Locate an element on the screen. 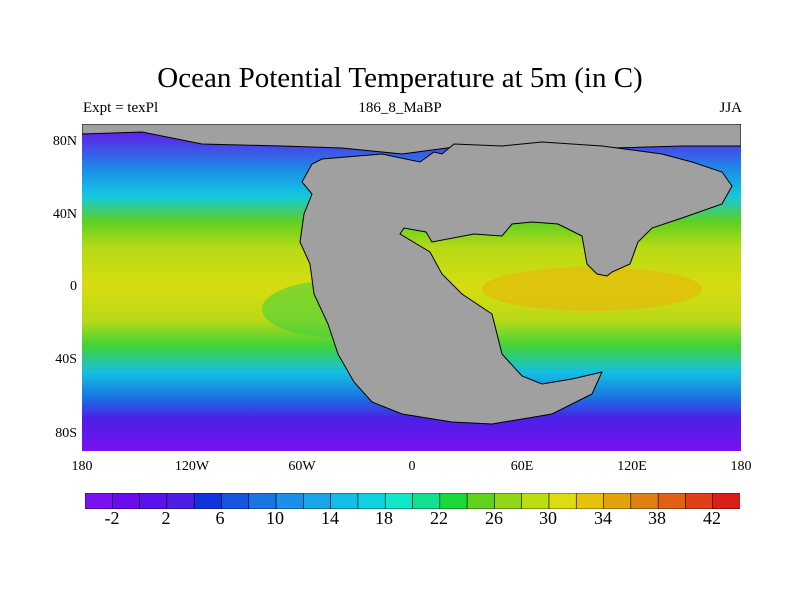 The height and width of the screenshot is (600, 800). lat-tick: 40N is located at coordinates (64, 214).